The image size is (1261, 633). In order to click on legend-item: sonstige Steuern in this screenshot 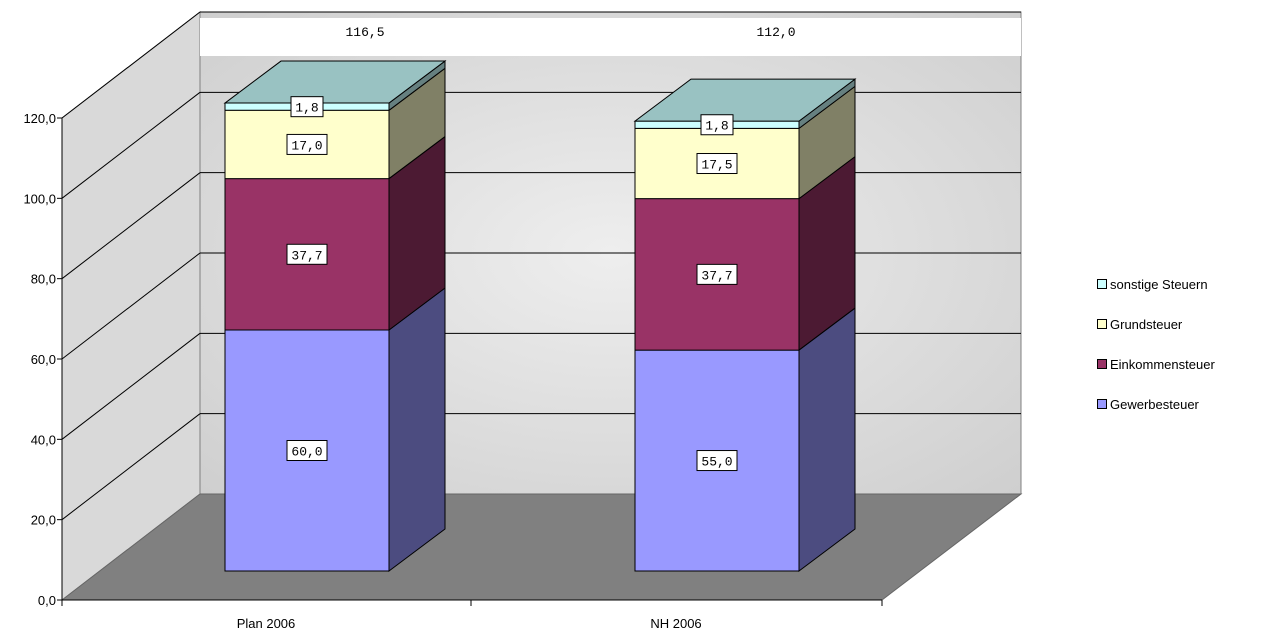, I will do `click(1179, 284)`.